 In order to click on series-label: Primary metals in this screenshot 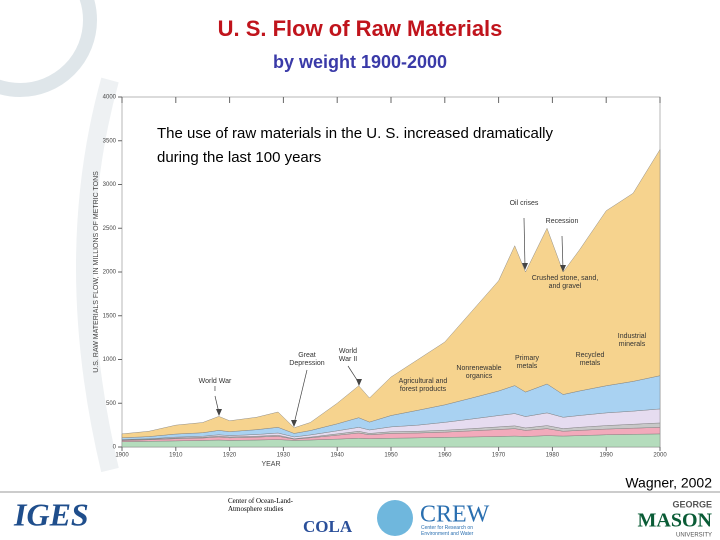, I will do `click(527, 362)`.